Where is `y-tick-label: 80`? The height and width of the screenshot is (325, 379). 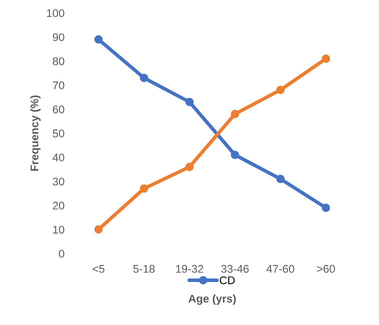 y-tick-label: 80 is located at coordinates (58, 61).